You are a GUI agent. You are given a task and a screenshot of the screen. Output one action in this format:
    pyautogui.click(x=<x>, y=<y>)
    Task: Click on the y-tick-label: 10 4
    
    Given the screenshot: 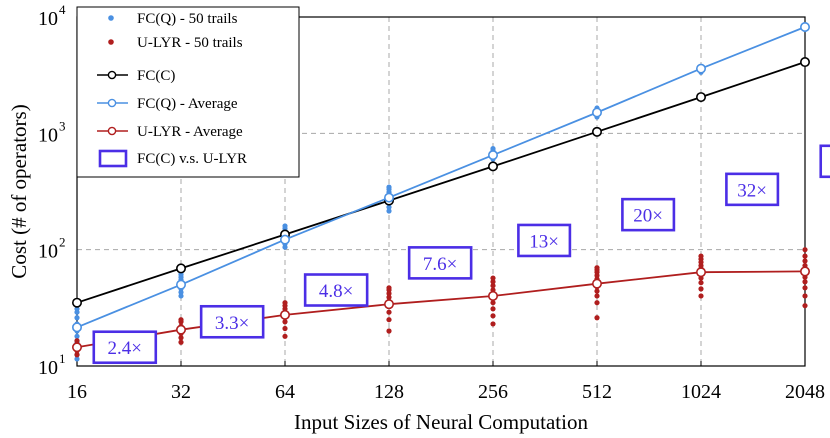 What is the action you would take?
    pyautogui.click(x=52, y=16)
    